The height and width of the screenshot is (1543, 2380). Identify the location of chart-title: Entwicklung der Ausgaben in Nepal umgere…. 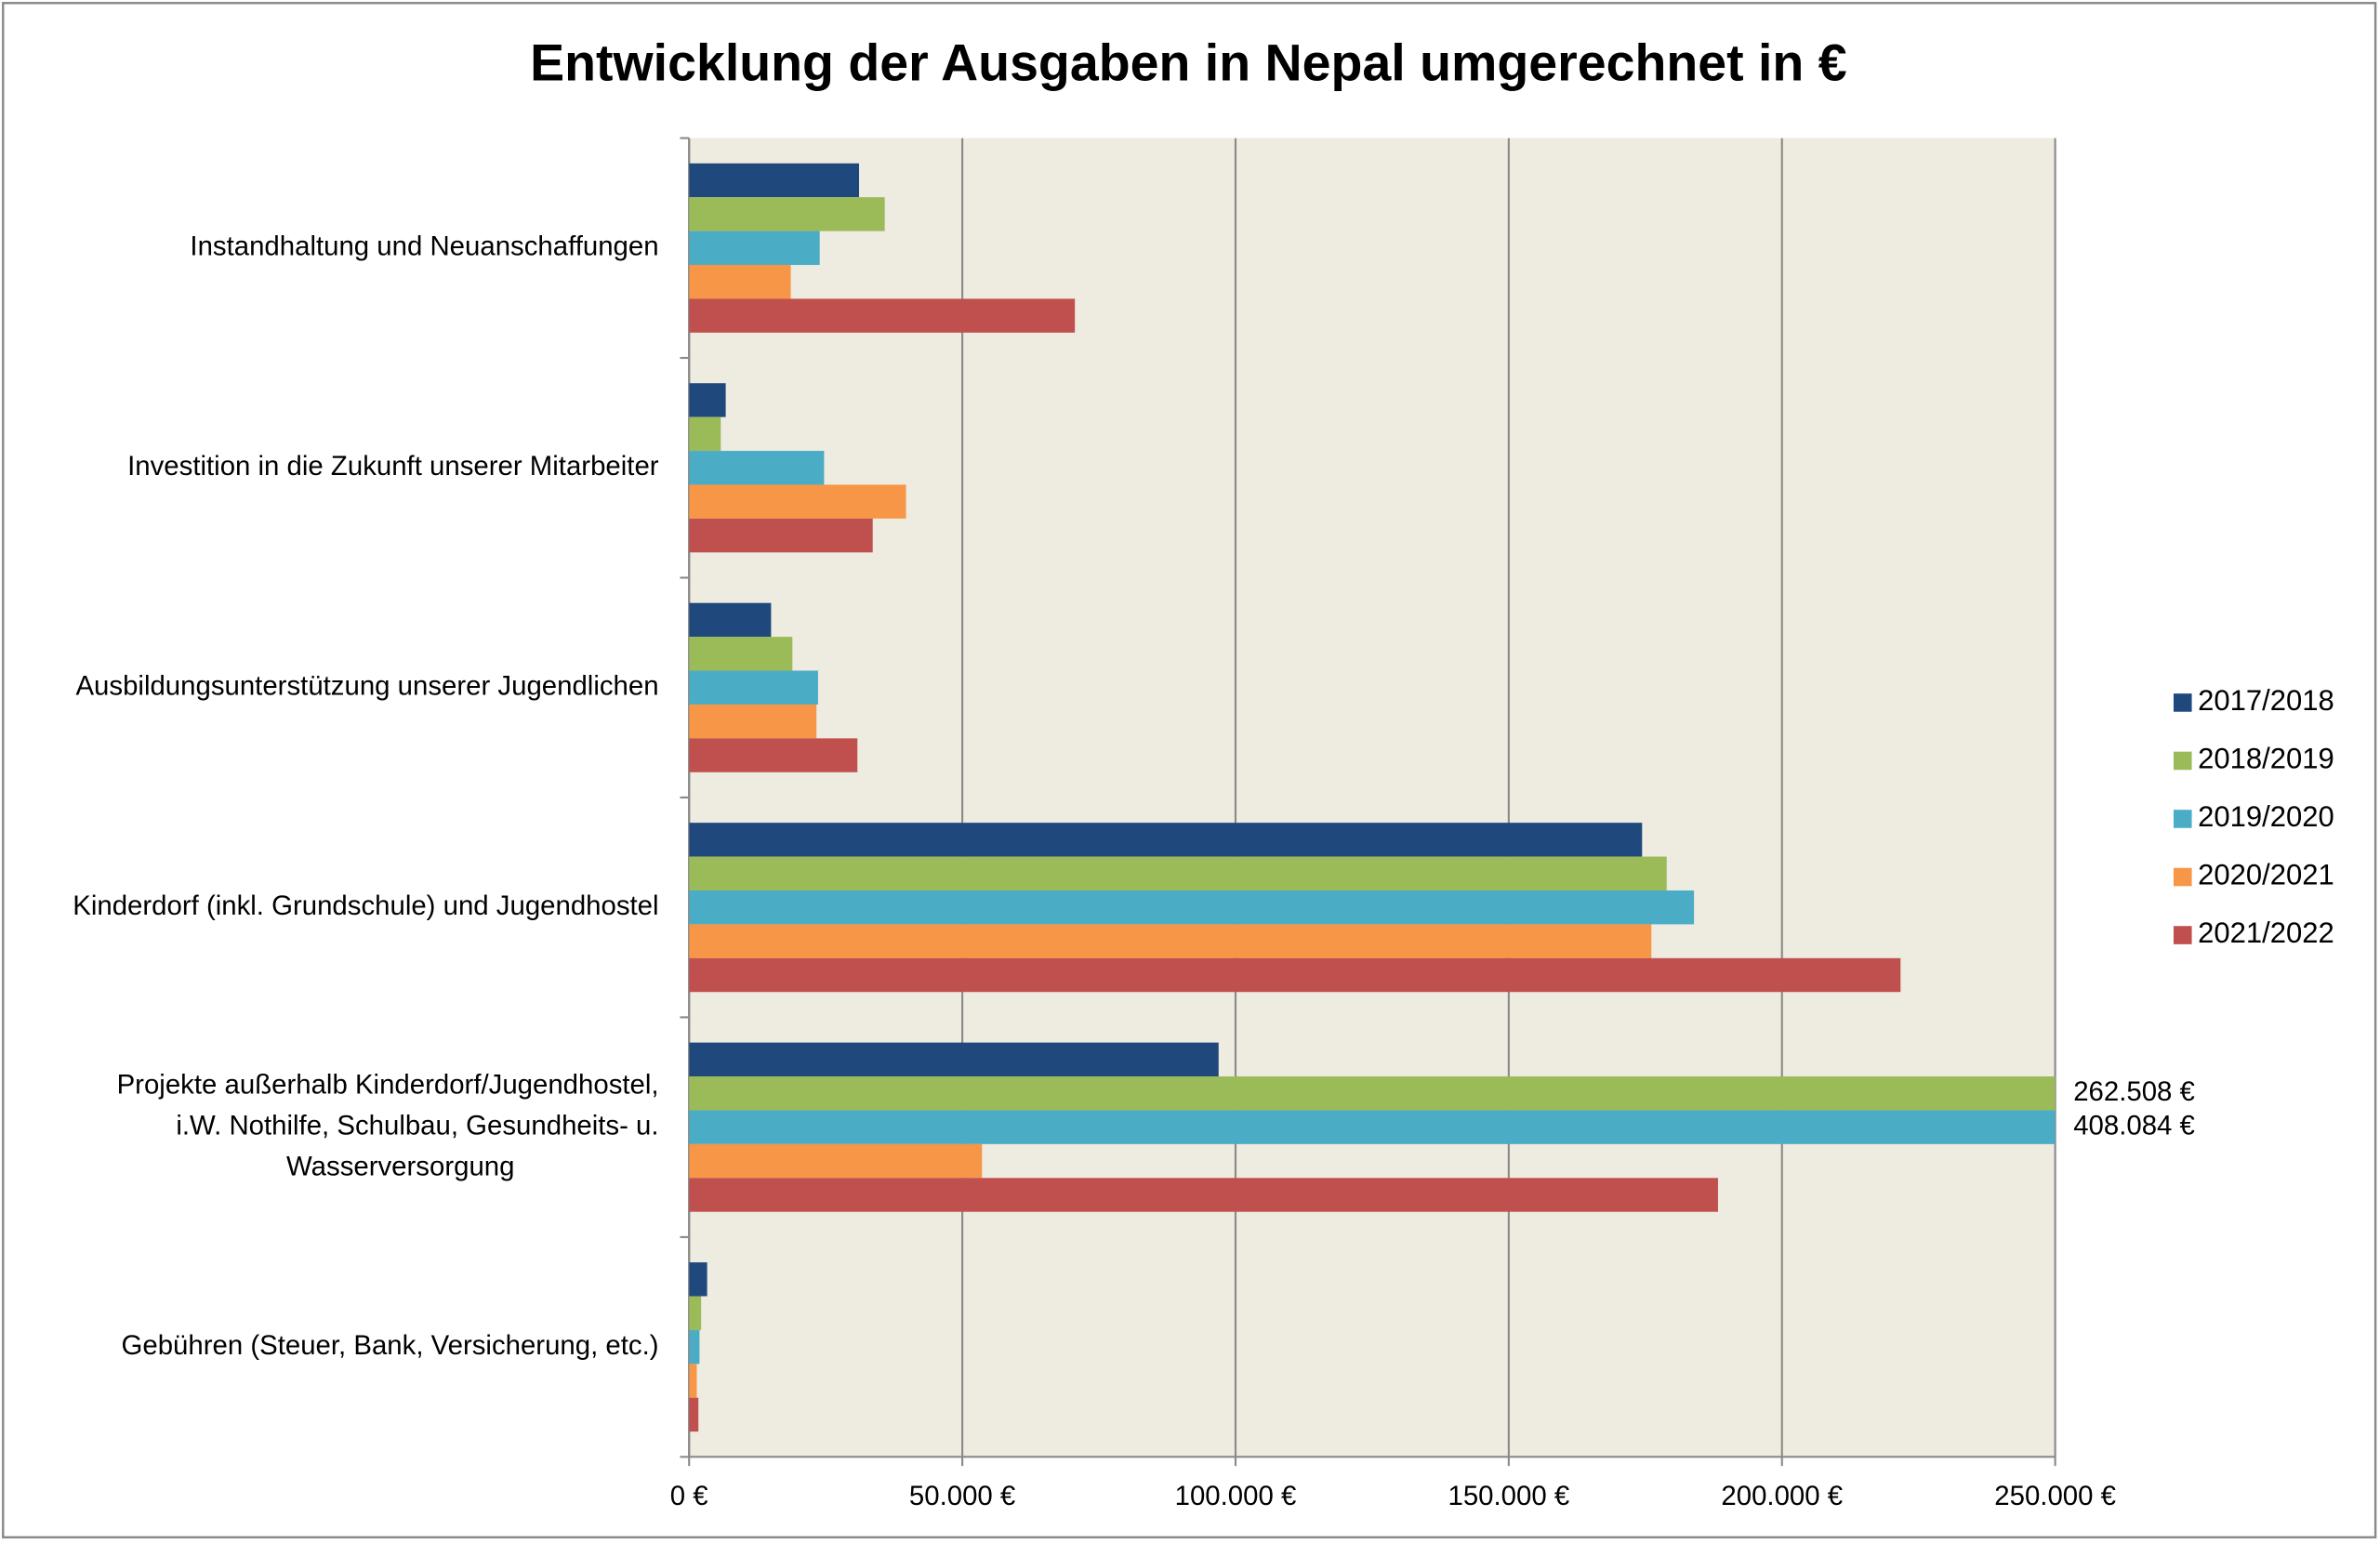
(1188, 62).